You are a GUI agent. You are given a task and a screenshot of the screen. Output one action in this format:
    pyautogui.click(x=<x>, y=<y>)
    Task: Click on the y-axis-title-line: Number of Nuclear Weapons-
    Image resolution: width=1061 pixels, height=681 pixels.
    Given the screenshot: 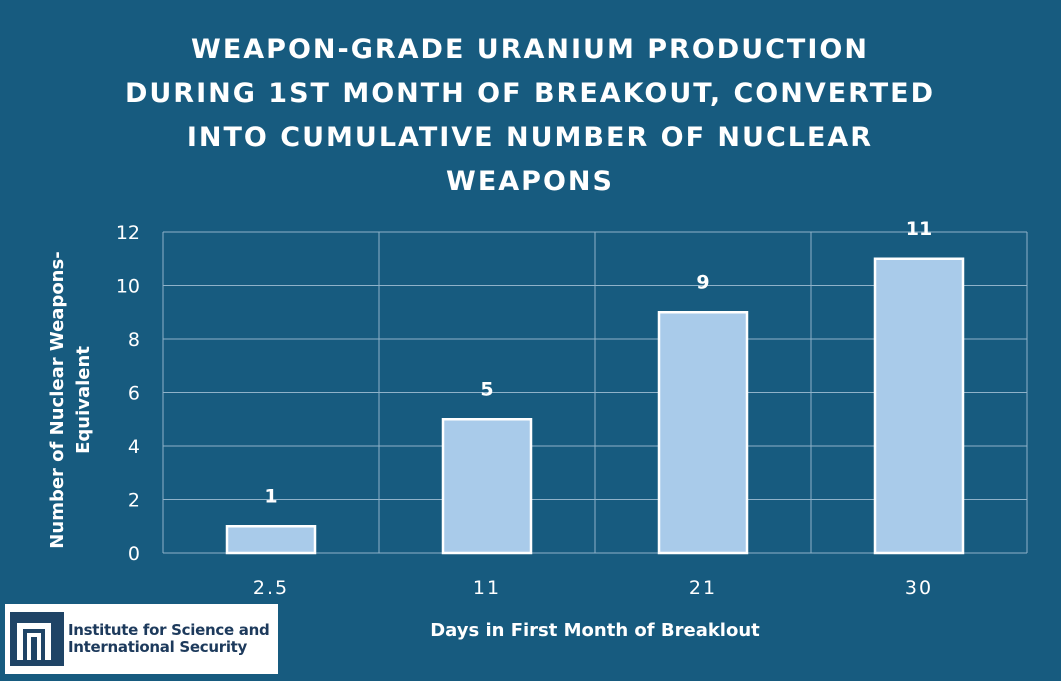 What is the action you would take?
    pyautogui.click(x=57, y=399)
    